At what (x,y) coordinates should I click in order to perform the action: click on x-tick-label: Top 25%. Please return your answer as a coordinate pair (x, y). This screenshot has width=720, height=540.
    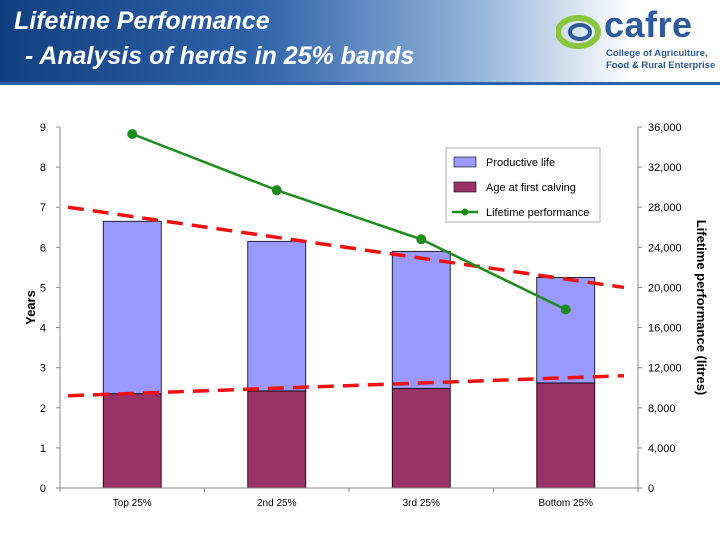
    Looking at the image, I should click on (132, 503).